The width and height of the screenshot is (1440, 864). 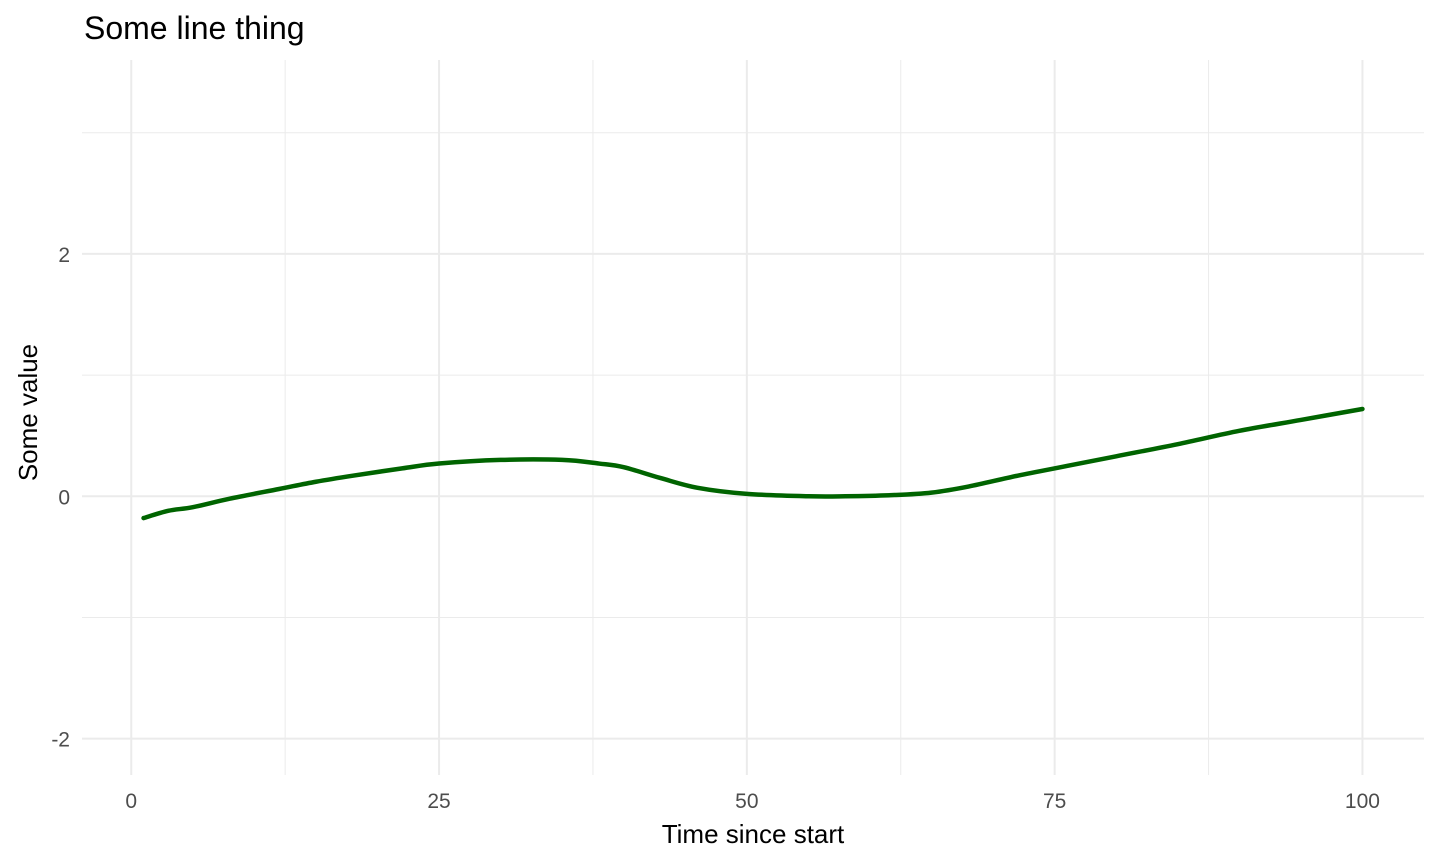 I want to click on y-tick-label: 0, so click(x=64, y=497).